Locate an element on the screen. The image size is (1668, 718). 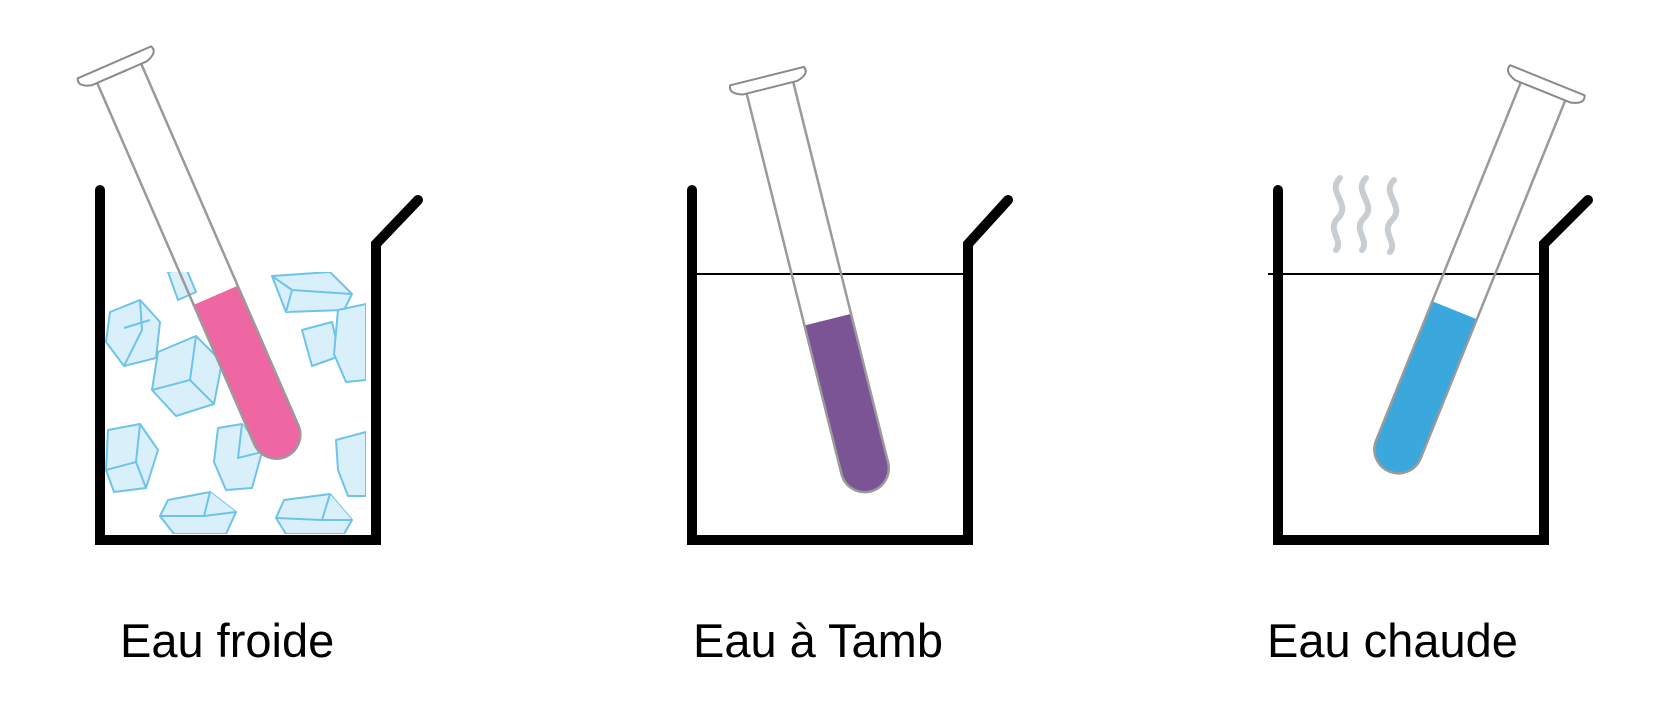
steam-icon is located at coordinates (1365, 215).